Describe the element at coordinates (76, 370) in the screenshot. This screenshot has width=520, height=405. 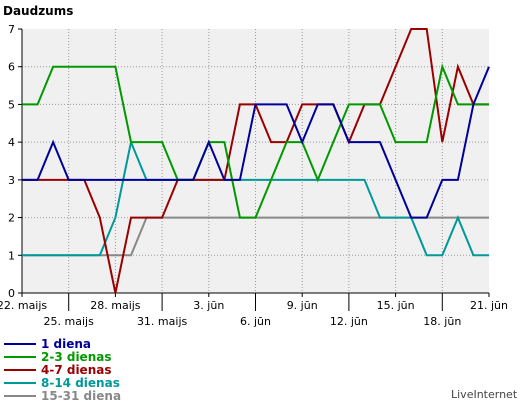
I see `legend-label: 4-7 dienas` at that location.